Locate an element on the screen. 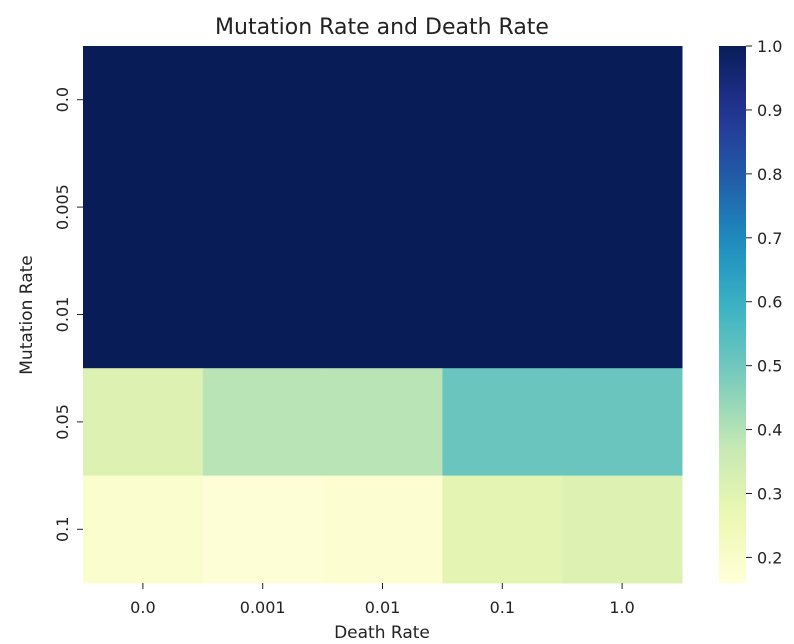 The height and width of the screenshot is (644, 794). y-tick-label: 0.005 is located at coordinates (62, 207).